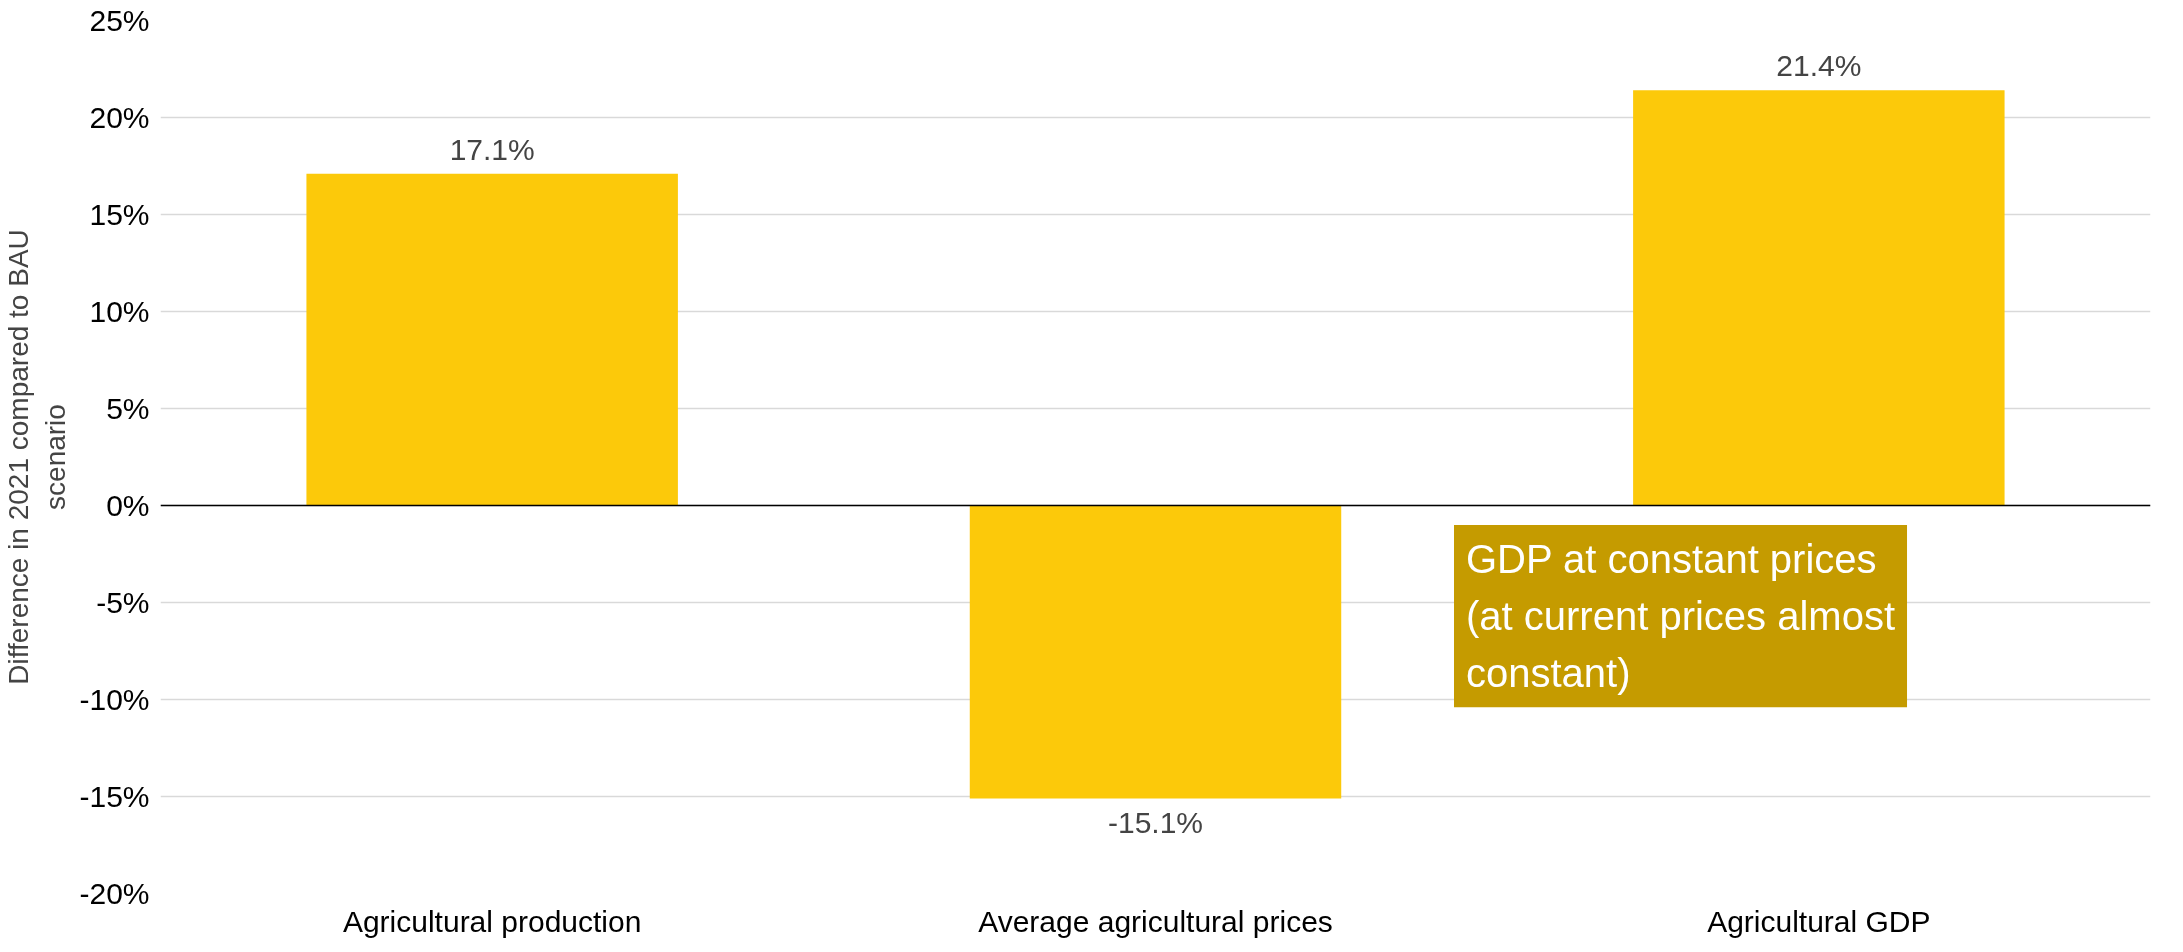 This screenshot has width=2183, height=952. I want to click on y-tick-label: 25%, so click(119, 20).